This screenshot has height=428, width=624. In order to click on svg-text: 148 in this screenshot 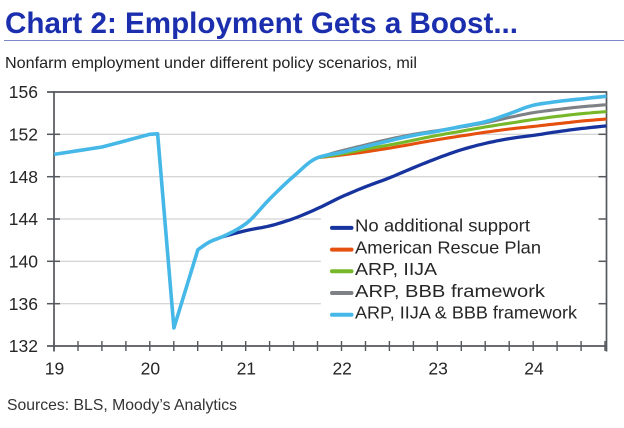, I will do `click(23, 177)`.